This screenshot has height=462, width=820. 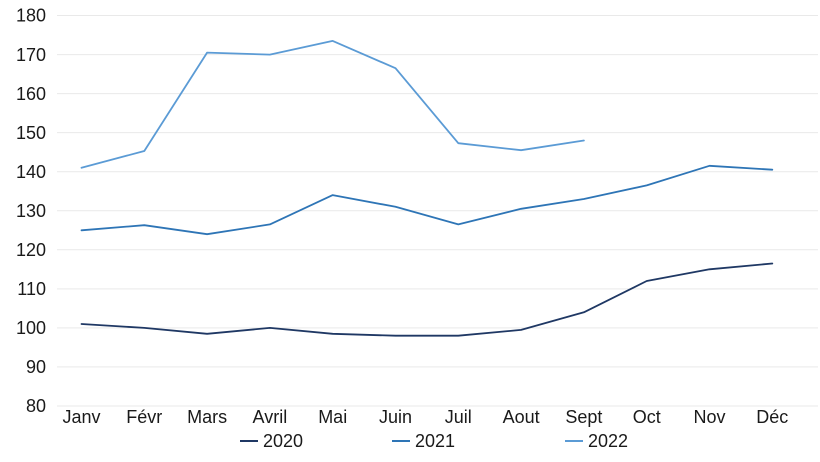 What do you see at coordinates (31, 328) in the screenshot?
I see `y-axis-tick-label: 100` at bounding box center [31, 328].